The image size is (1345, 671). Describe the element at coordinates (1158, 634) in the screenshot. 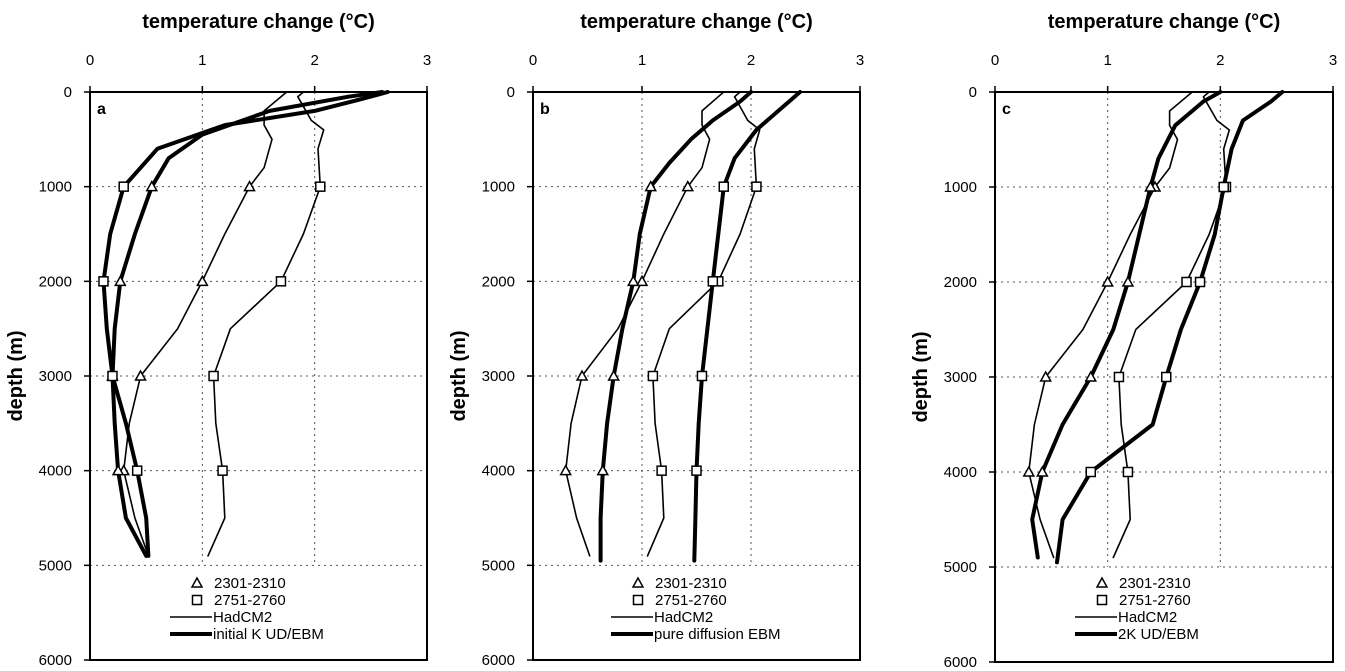

I see `legend-label: 2K UD/EBM` at that location.